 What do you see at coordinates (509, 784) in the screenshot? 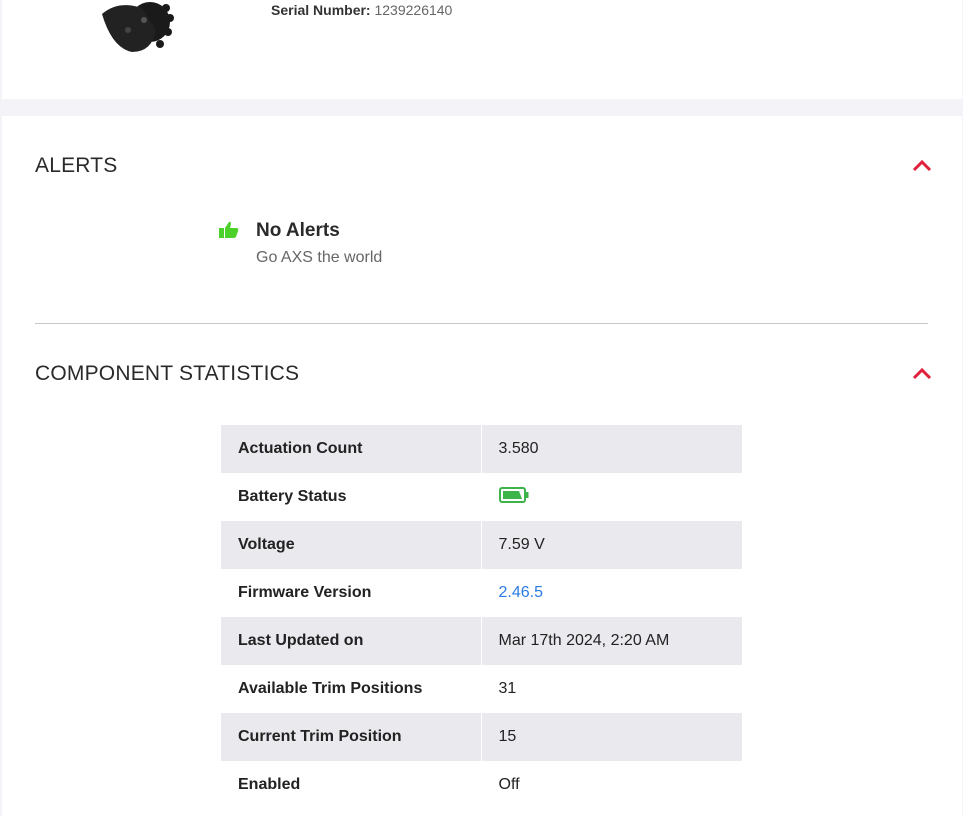
I see `stat-value: Off` at bounding box center [509, 784].